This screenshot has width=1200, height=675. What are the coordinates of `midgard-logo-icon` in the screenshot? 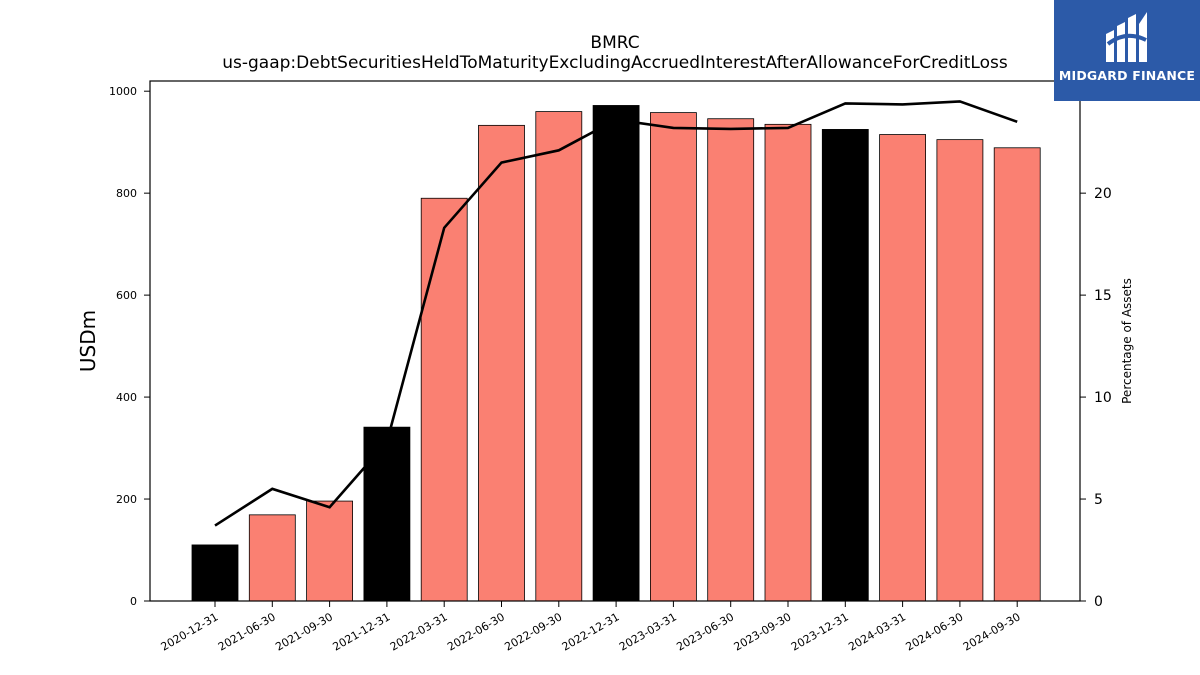 It's located at (1126, 37).